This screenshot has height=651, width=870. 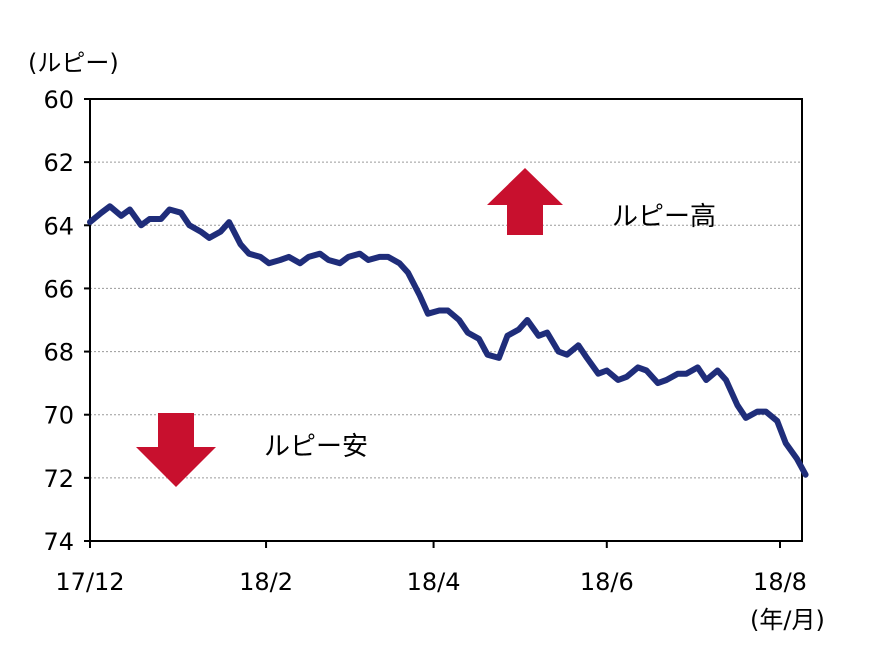 What do you see at coordinates (787, 620) in the screenshot?
I see `x-axis-label: (年/月)` at bounding box center [787, 620].